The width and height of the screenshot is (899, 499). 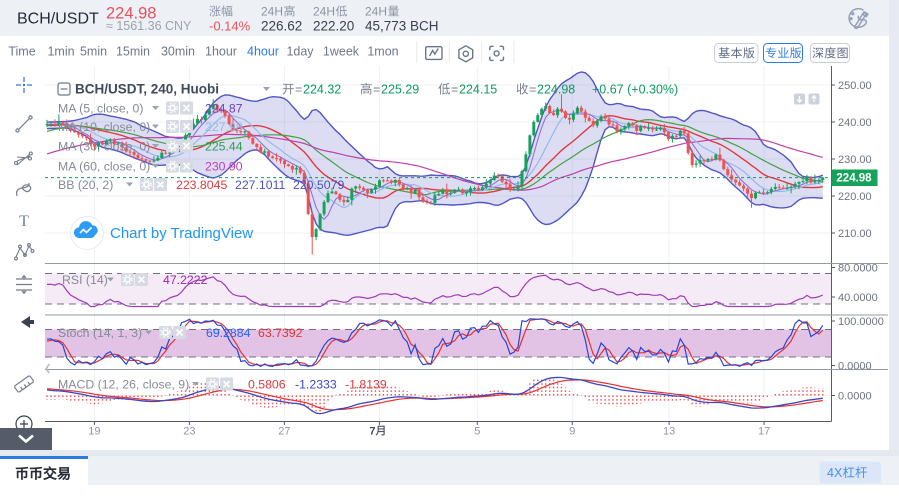 I want to click on svg-text: 230.90, so click(x=224, y=166).